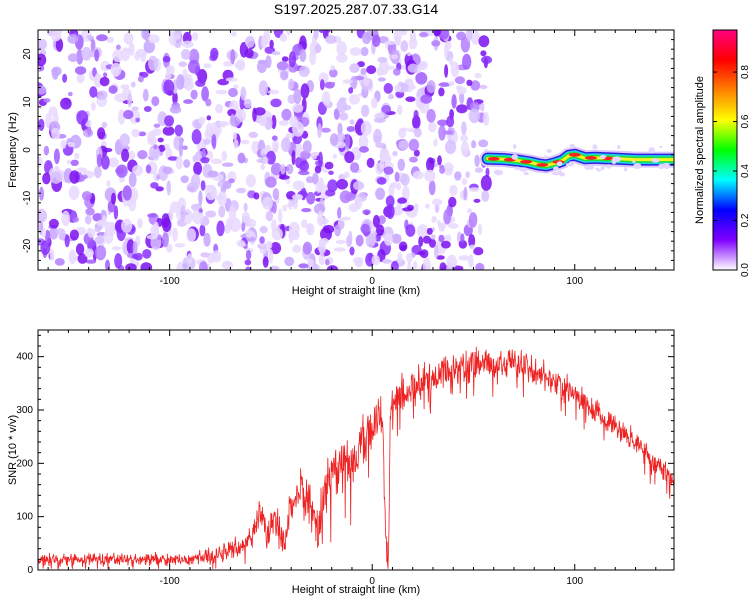  What do you see at coordinates (27, 54) in the screenshot?
I see `y-tick-label: 20` at bounding box center [27, 54].